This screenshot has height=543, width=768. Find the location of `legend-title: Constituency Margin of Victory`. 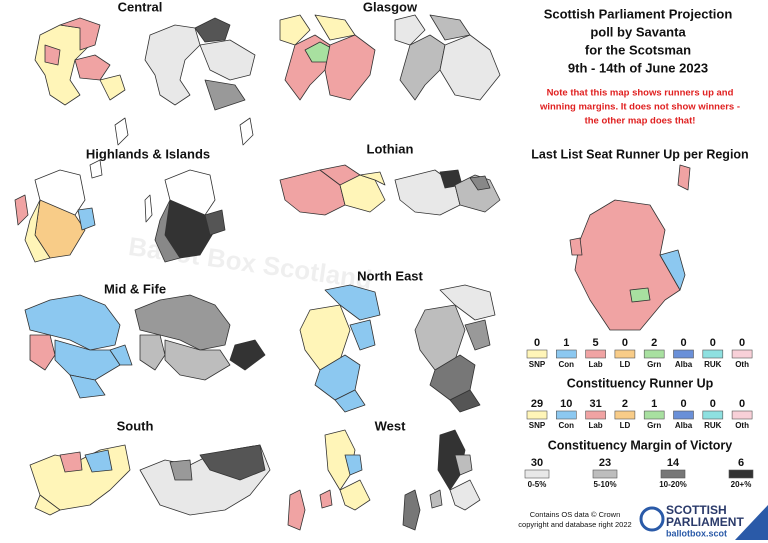

legend-title: Constituency Margin of Victory is located at coordinates (640, 445).